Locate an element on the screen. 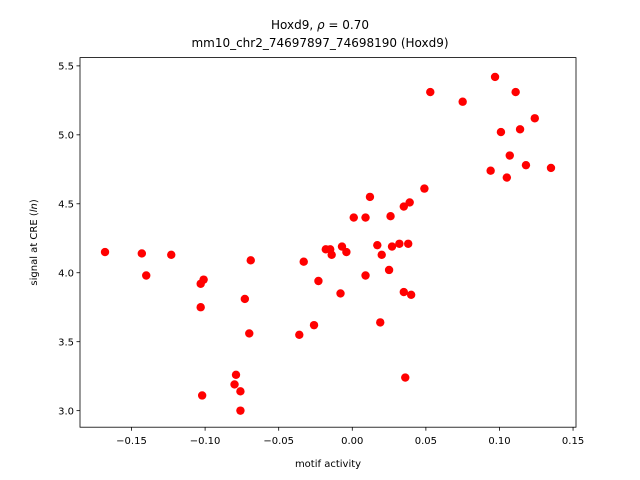 The width and height of the screenshot is (640, 480). x-axis-ticks: −0.15 −0.10 −0.05 0.00 0.05 0.10 0.15 is located at coordinates (350, 437).